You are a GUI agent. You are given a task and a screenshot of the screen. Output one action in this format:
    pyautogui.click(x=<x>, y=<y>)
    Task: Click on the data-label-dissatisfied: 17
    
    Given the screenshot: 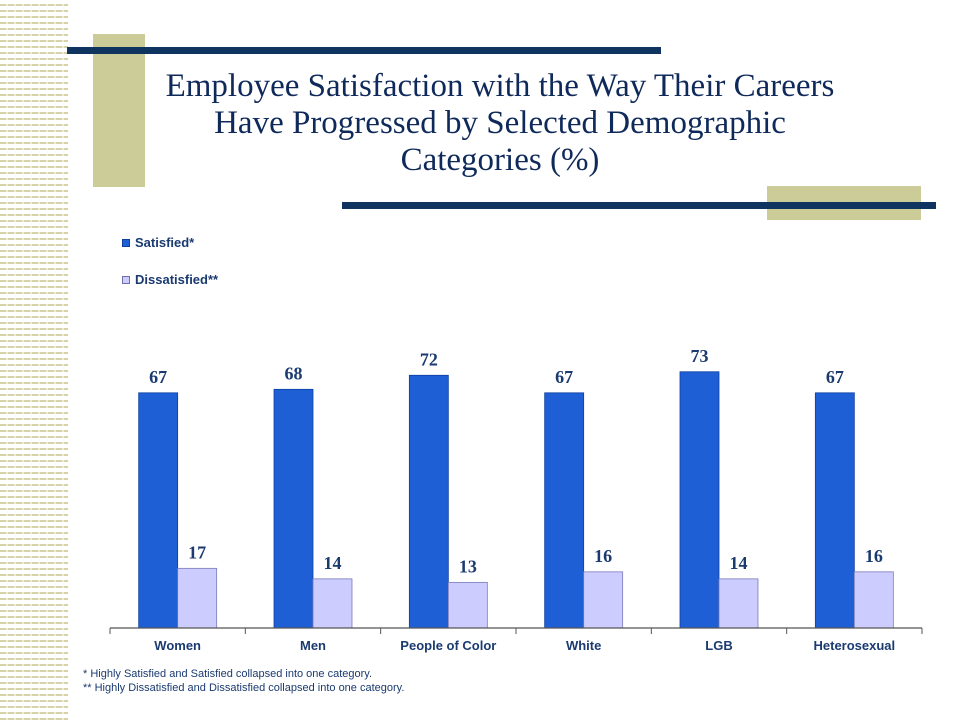 What is the action you would take?
    pyautogui.click(x=197, y=552)
    